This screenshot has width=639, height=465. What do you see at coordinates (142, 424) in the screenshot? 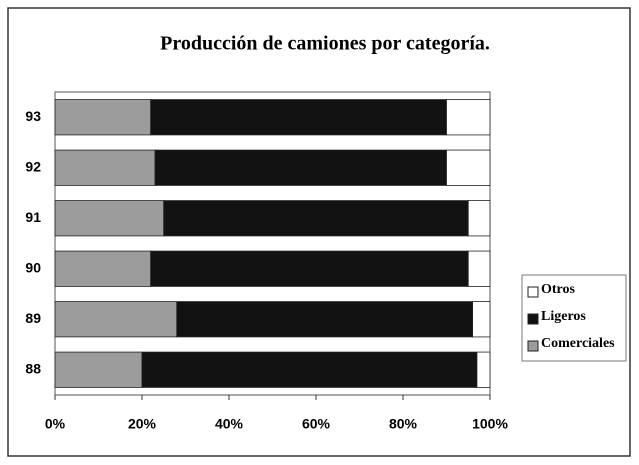
I see `x-tick-label: 20%` at bounding box center [142, 424].